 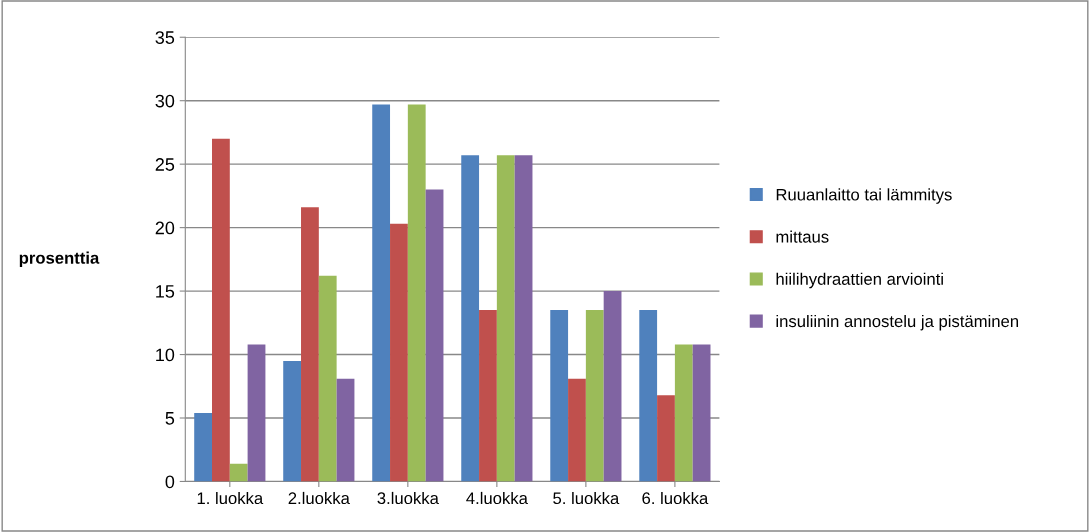 What do you see at coordinates (59, 259) in the screenshot?
I see `y-axis-title: prosenttia` at bounding box center [59, 259].